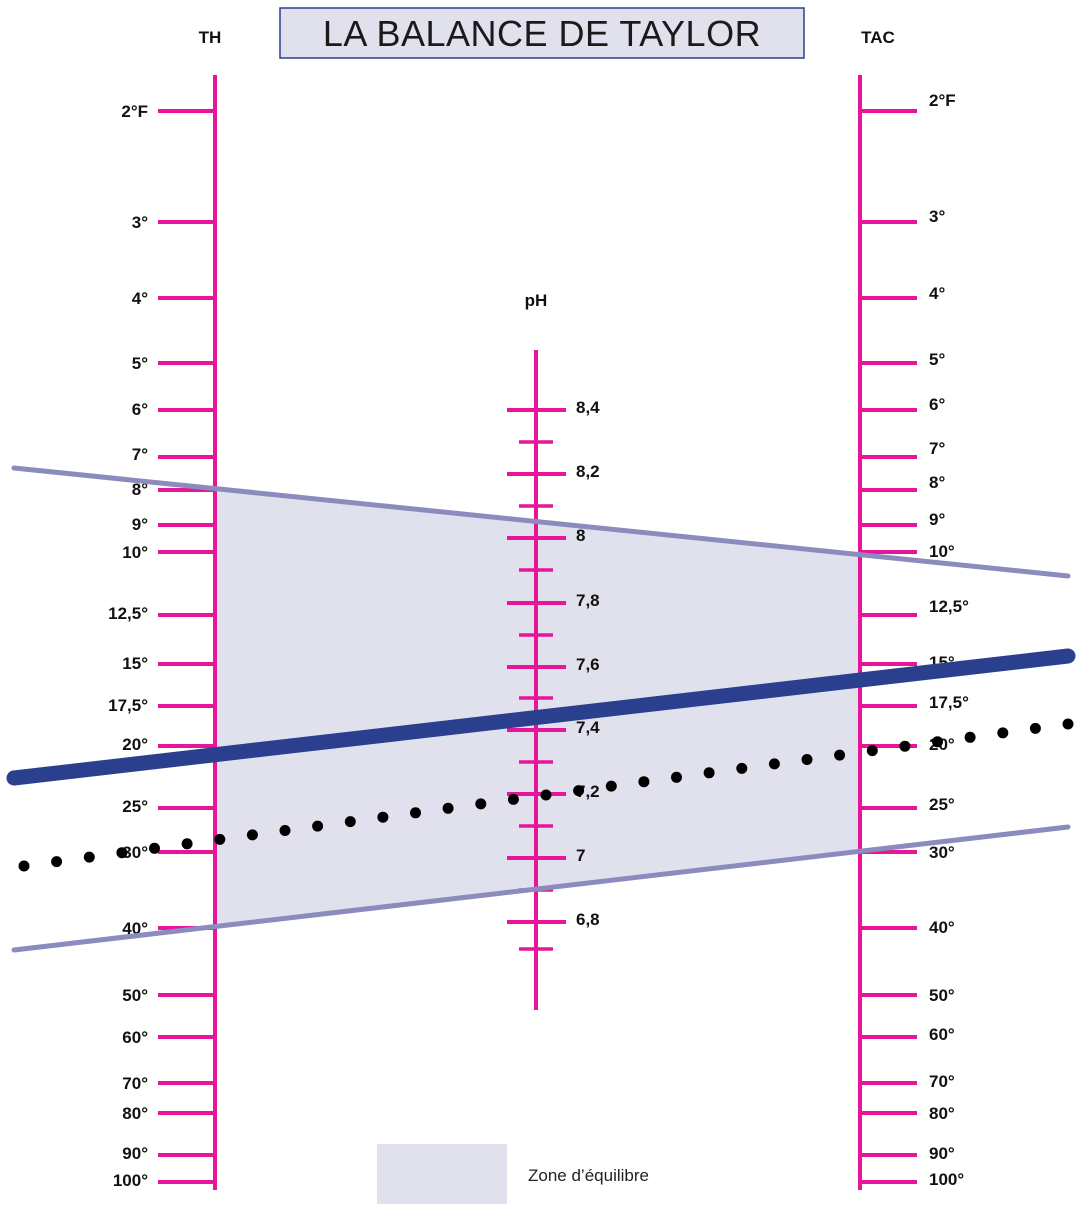  I want to click on ph-tick-label: 7,8, so click(588, 600).